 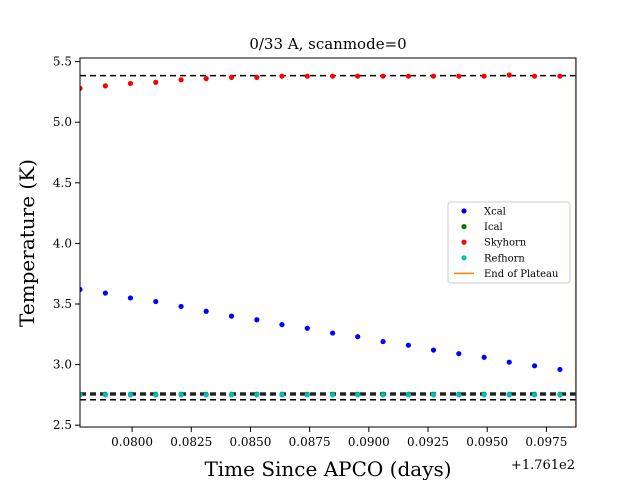 What do you see at coordinates (62, 365) in the screenshot?
I see `y-tick-label: 3.0` at bounding box center [62, 365].